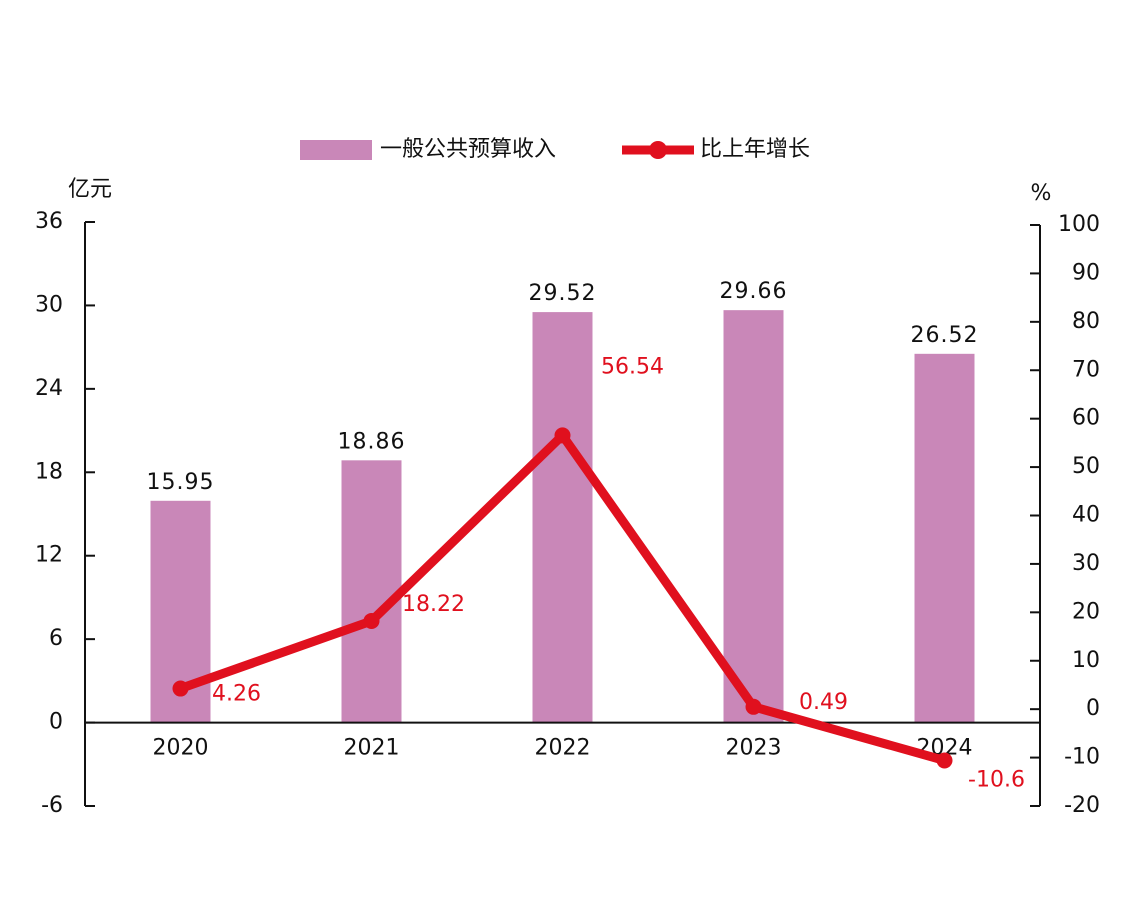  Describe the element at coordinates (658, 150) in the screenshot. I see `legend-marker` at that location.